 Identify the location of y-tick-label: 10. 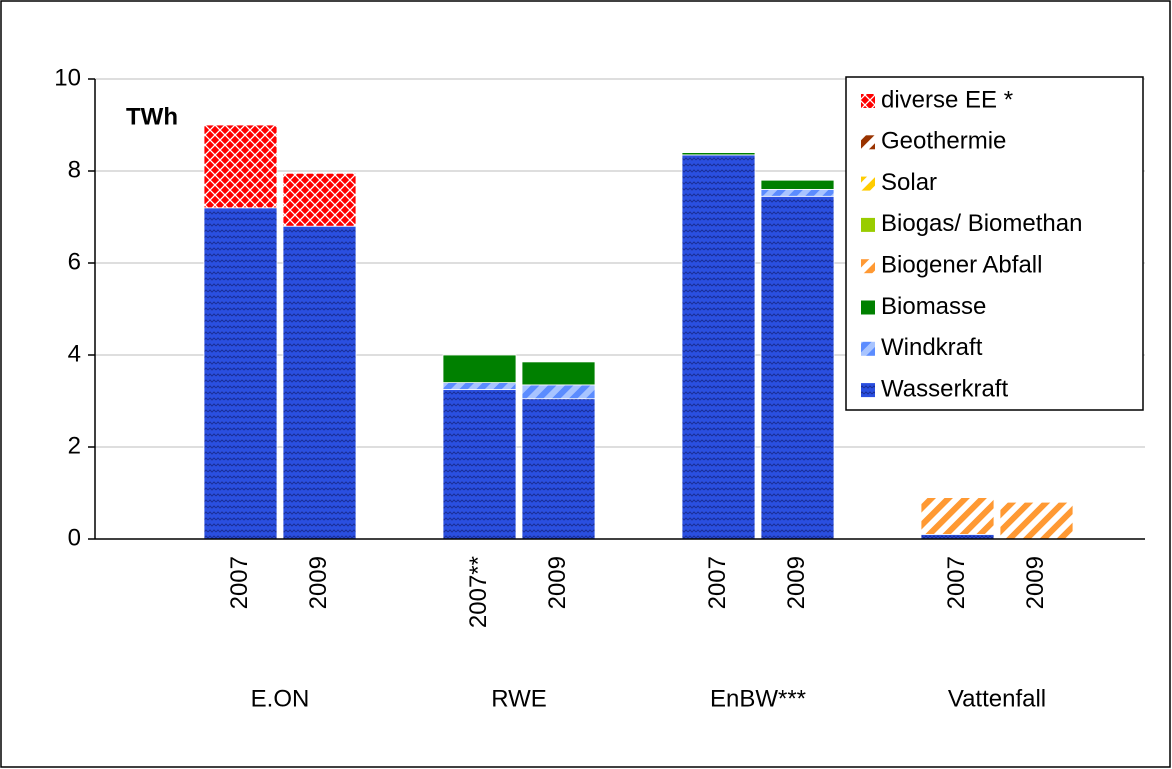
(67, 77).